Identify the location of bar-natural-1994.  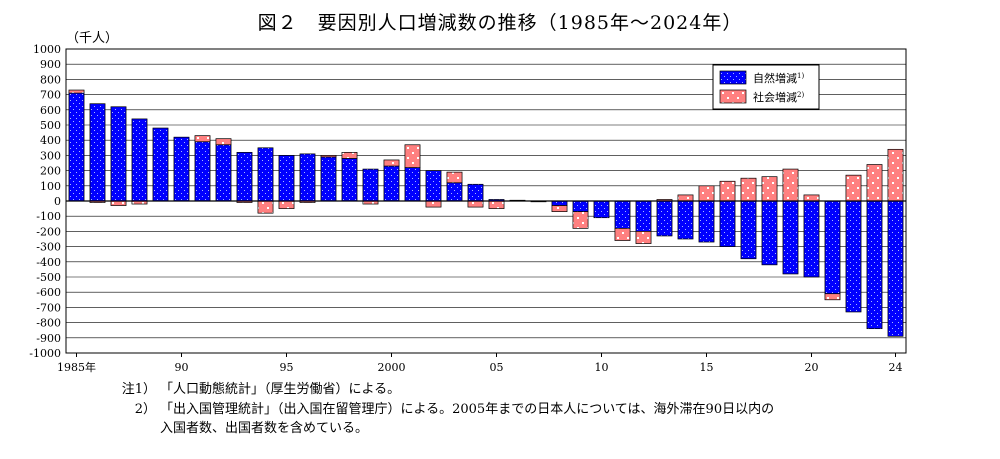
(265, 174).